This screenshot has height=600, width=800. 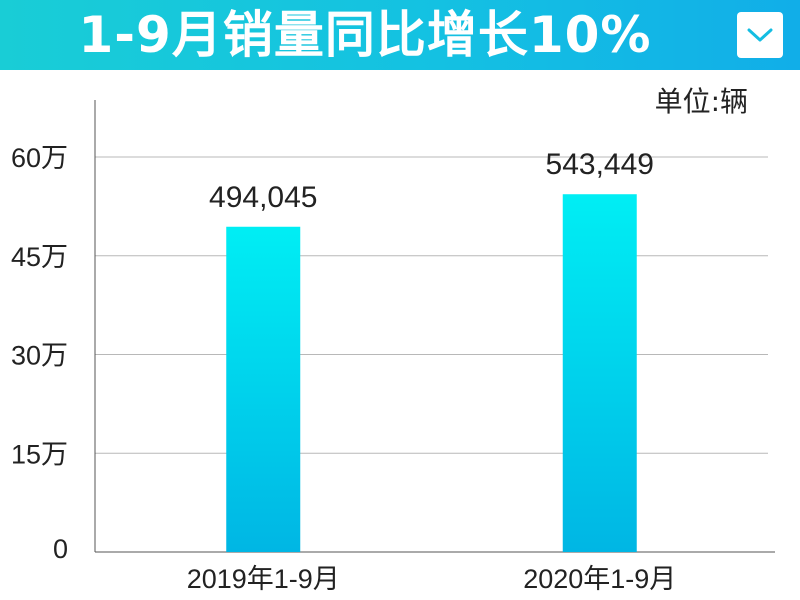 I want to click on chart-header: 1-9月销量同比增长10%, so click(x=400, y=35).